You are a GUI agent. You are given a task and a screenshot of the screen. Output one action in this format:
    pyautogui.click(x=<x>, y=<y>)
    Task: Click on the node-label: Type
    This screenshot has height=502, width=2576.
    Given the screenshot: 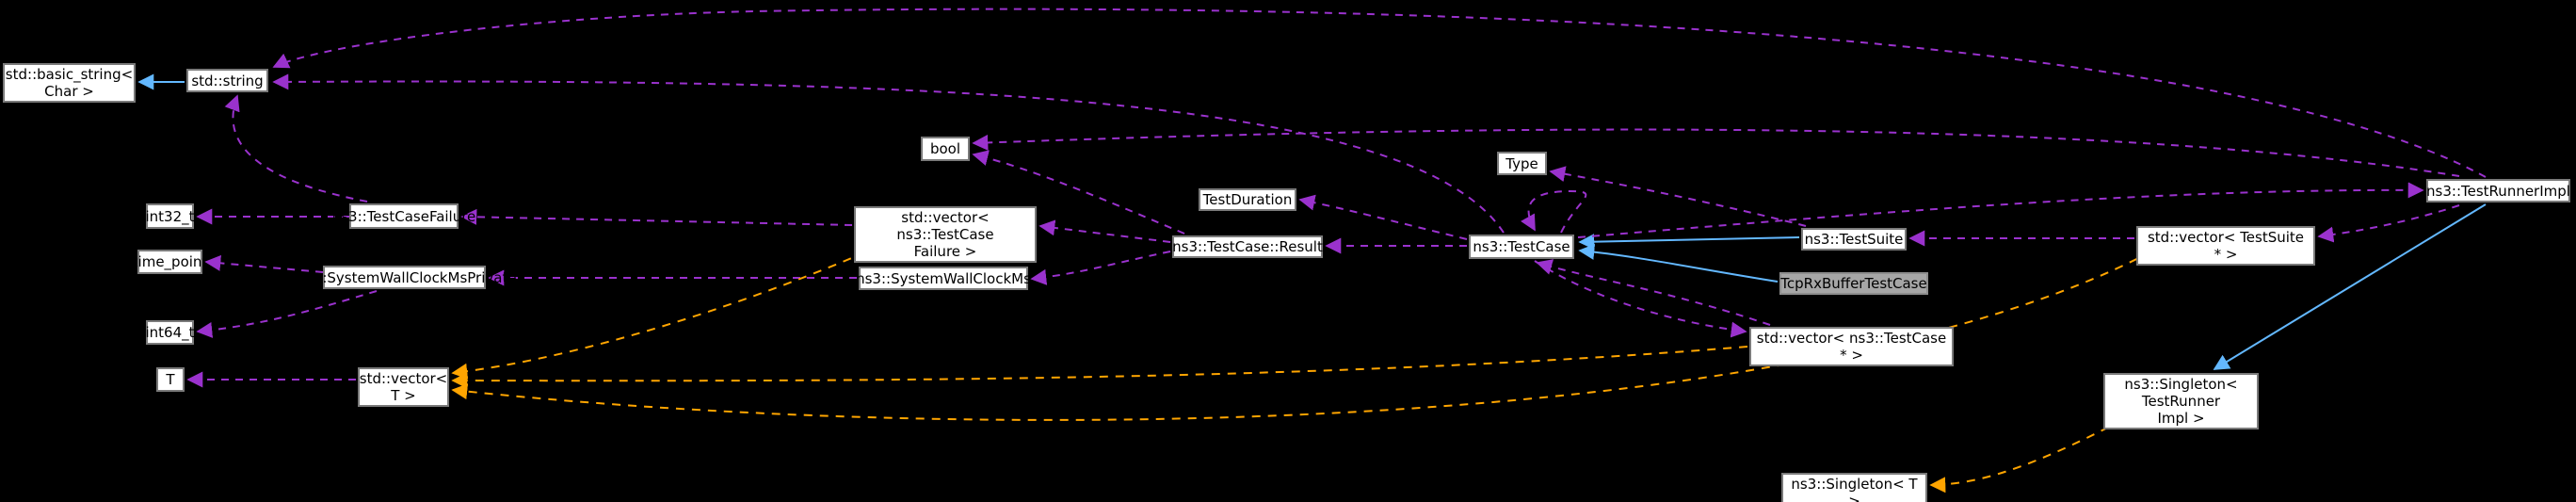 What is the action you would take?
    pyautogui.click(x=1521, y=163)
    